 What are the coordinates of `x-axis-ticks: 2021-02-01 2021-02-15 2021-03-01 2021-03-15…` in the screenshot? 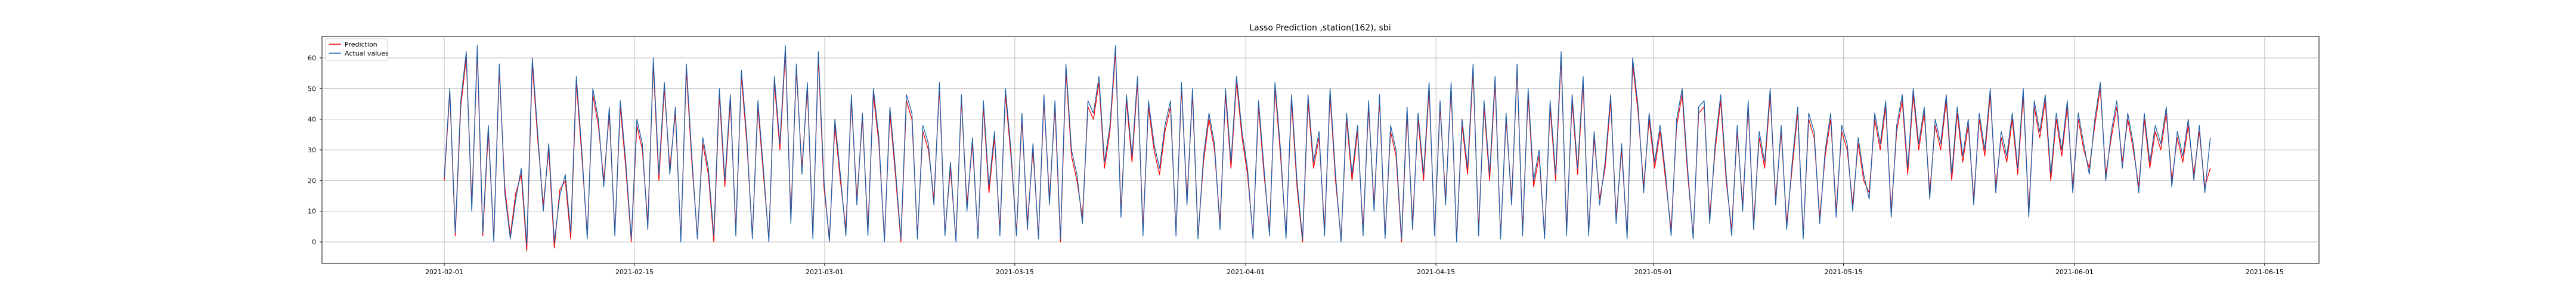 It's located at (1355, 269).